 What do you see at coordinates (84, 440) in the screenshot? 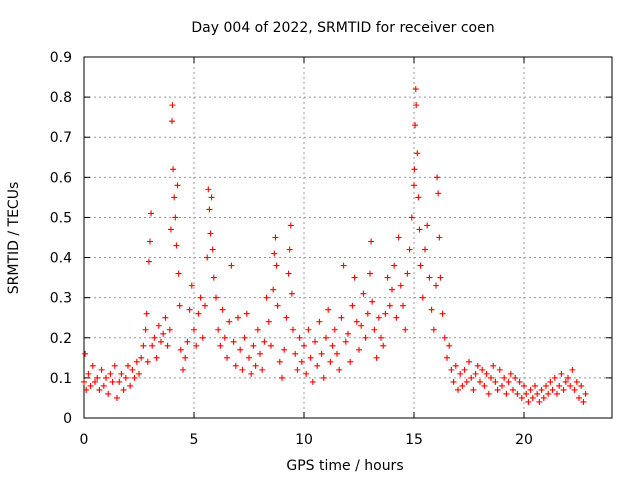
I see `x-tick-label: 0` at bounding box center [84, 440].